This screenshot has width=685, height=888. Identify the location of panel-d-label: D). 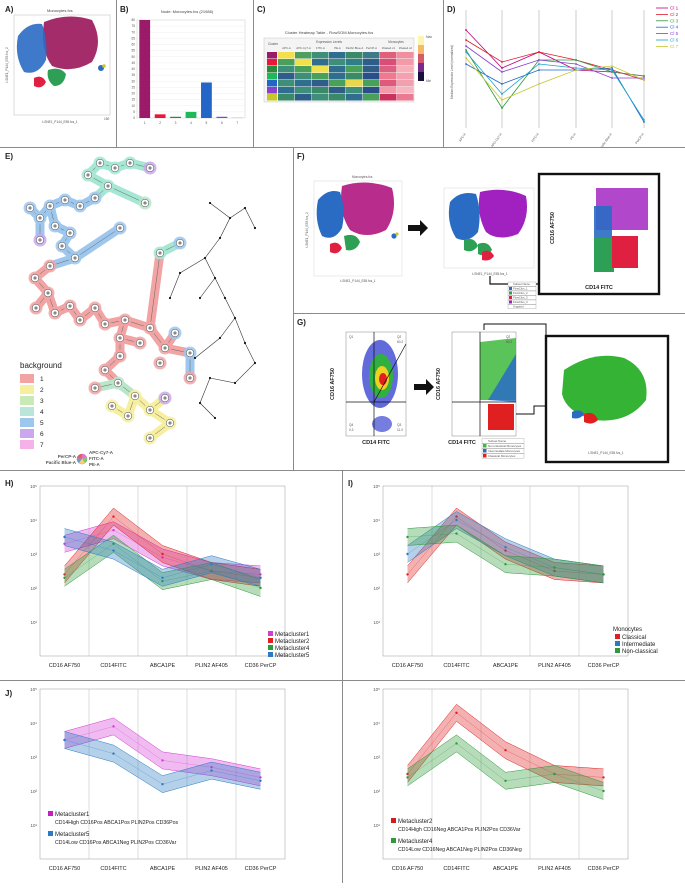
(451, 9).